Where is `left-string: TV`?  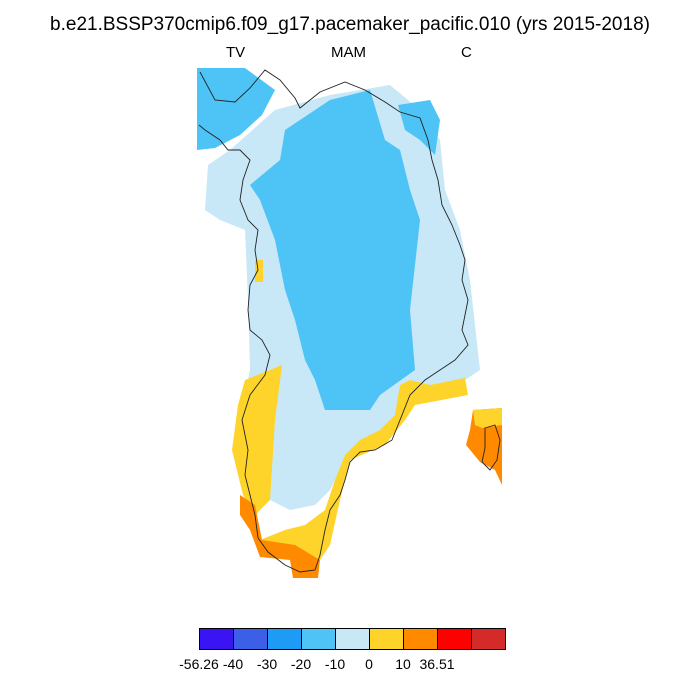
left-string: TV is located at coordinates (236, 52).